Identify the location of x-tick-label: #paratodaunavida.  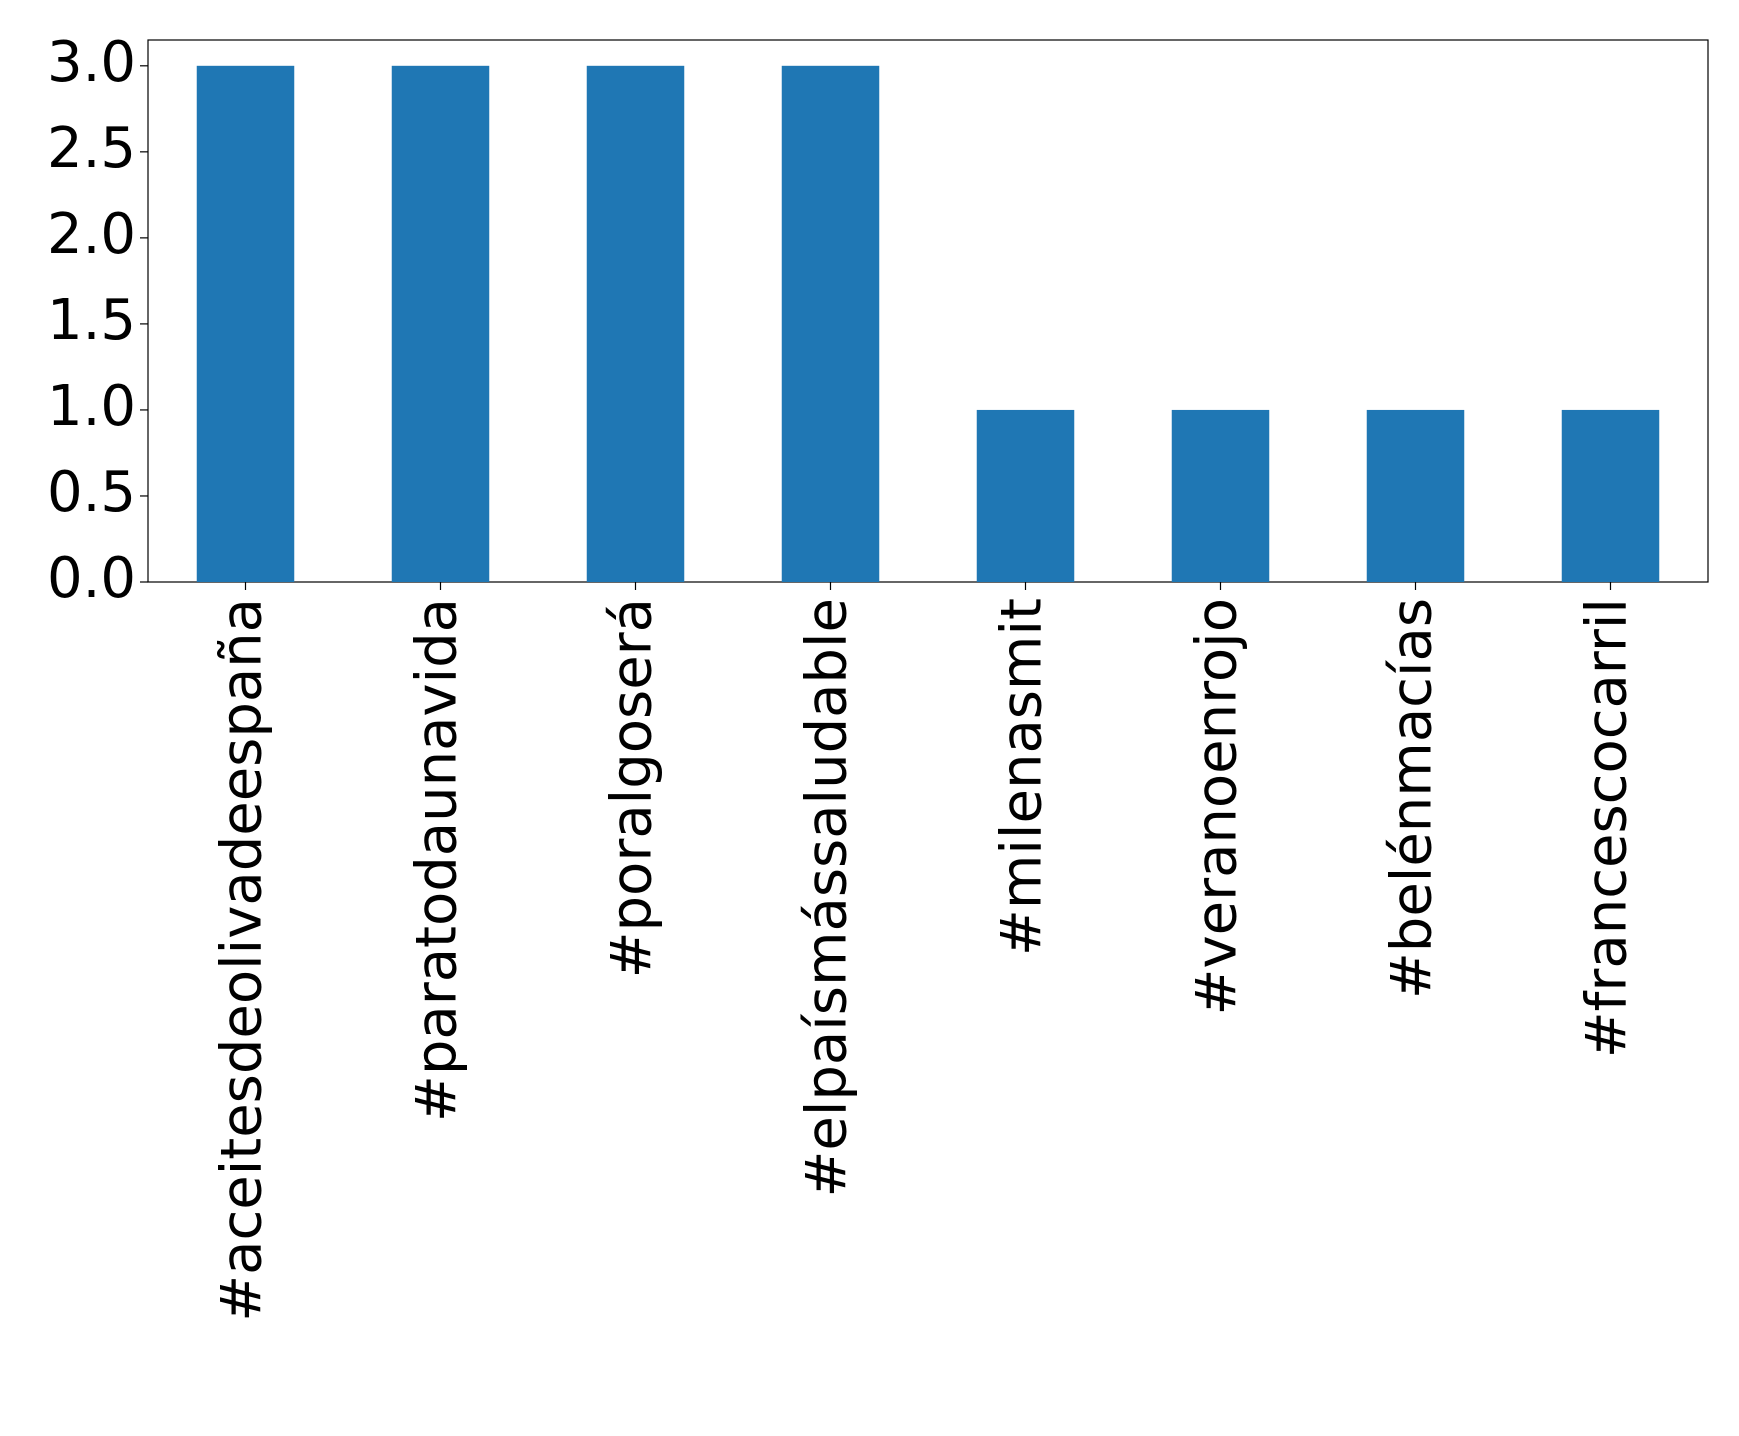
(437, 860).